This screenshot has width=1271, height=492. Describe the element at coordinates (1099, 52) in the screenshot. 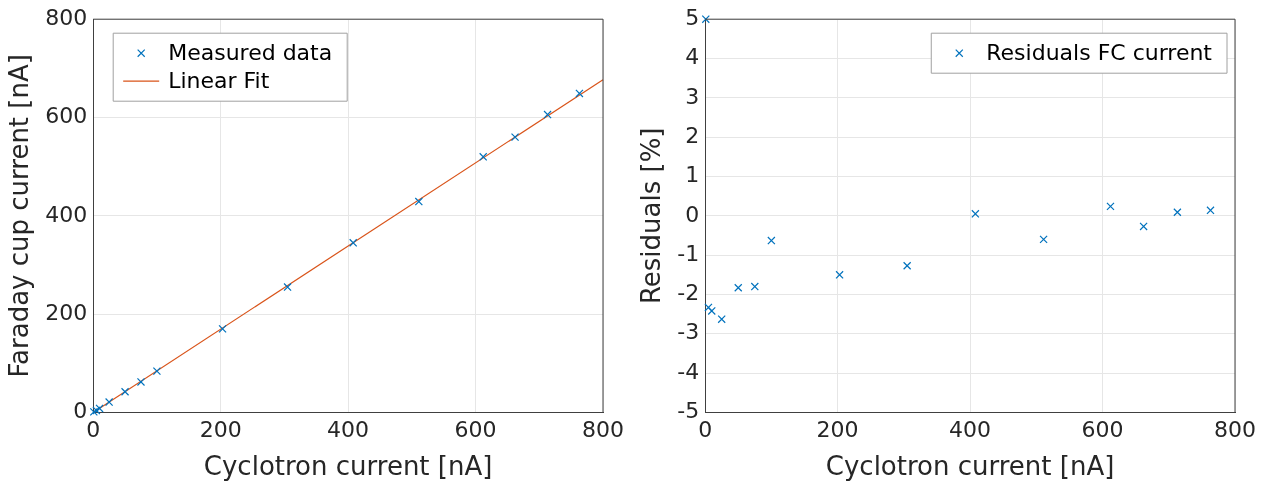

I see `legend-label: Residuals FC current` at that location.